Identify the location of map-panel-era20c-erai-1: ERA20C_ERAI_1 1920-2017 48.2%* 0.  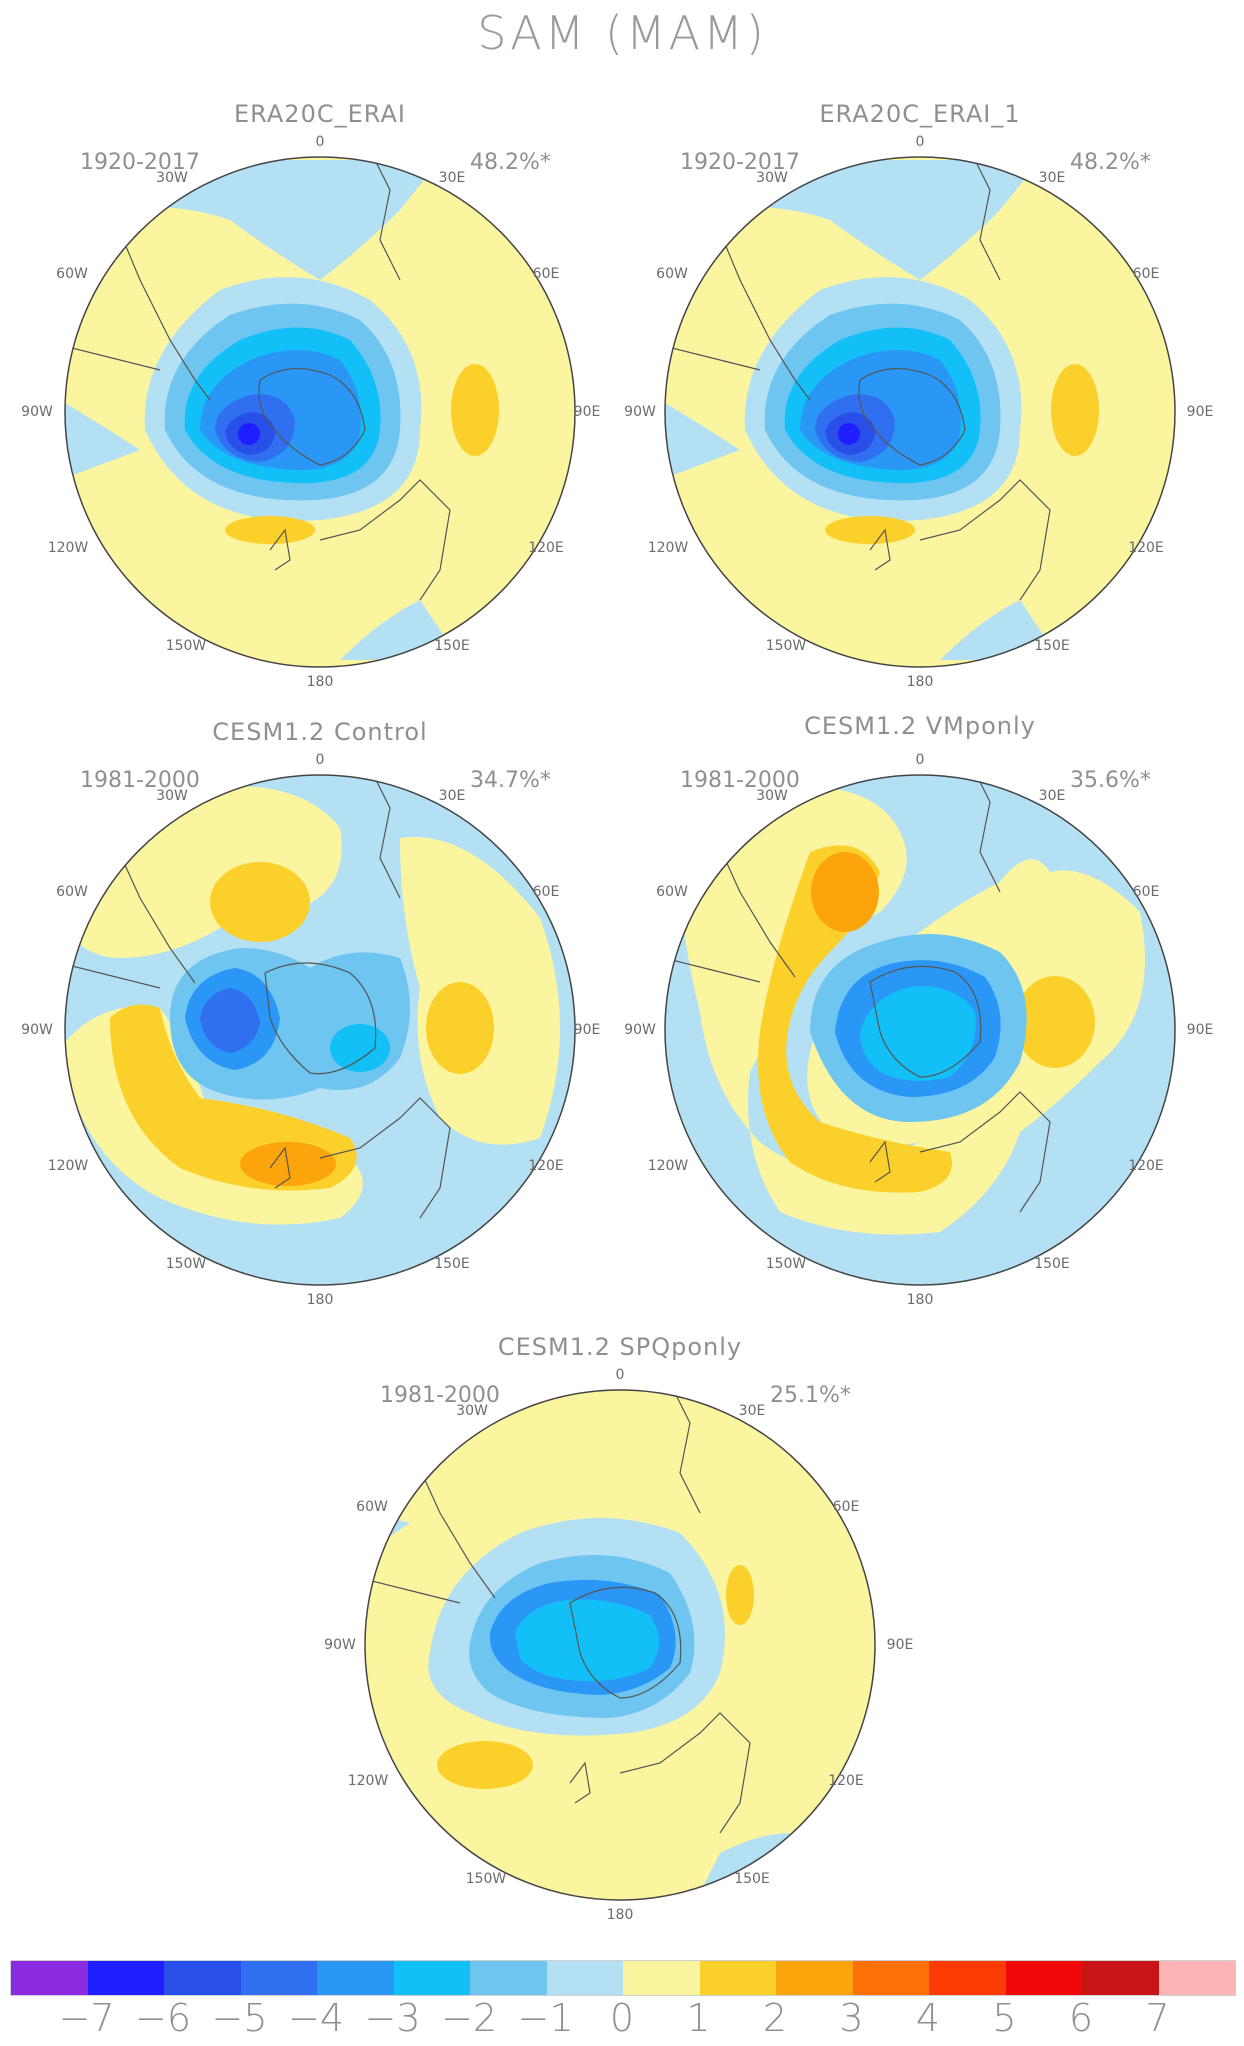
(920, 405).